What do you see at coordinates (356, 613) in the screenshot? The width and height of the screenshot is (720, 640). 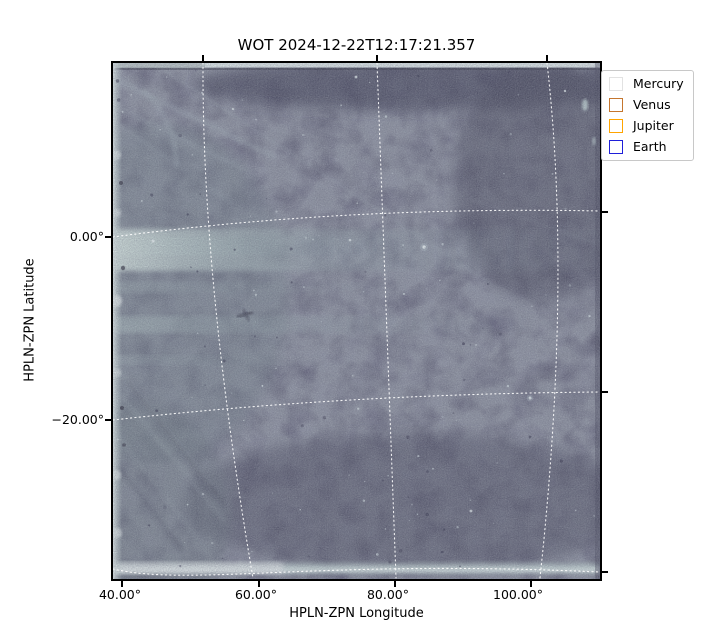 I see `x-axis-label: HPLN-ZPN Longitude` at bounding box center [356, 613].